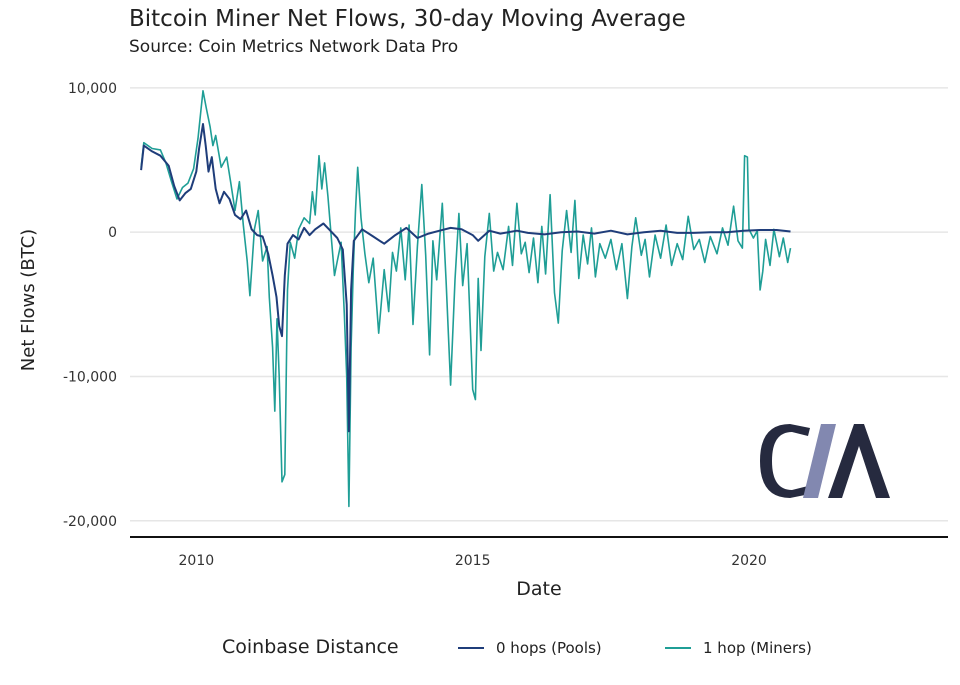  Describe the element at coordinates (92, 89) in the screenshot. I see `y-tick-label: 10,000` at that location.